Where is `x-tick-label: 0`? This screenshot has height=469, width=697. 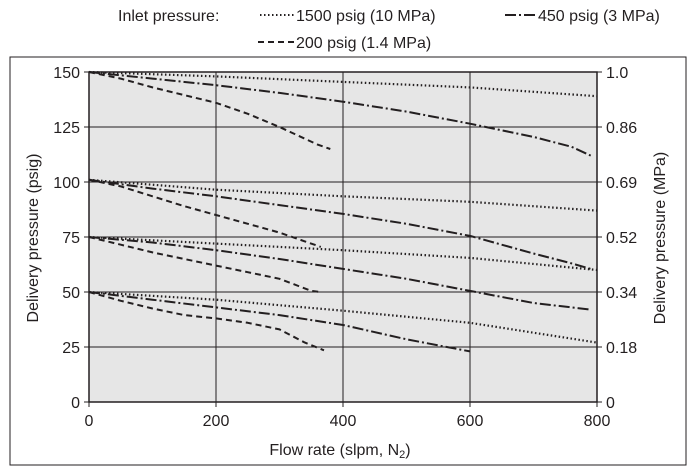
x-tick-label: 0 is located at coordinates (89, 421).